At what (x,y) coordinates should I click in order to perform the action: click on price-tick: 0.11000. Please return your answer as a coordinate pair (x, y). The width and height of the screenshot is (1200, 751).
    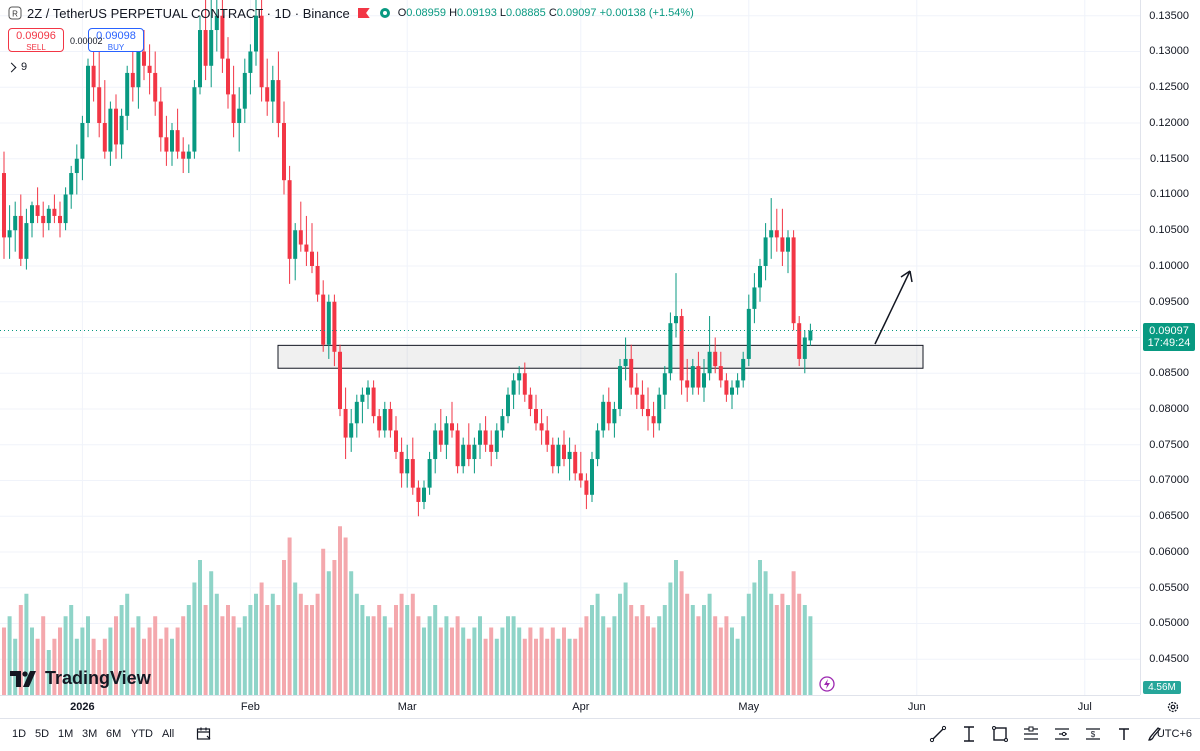
    Looking at the image, I should click on (1169, 194).